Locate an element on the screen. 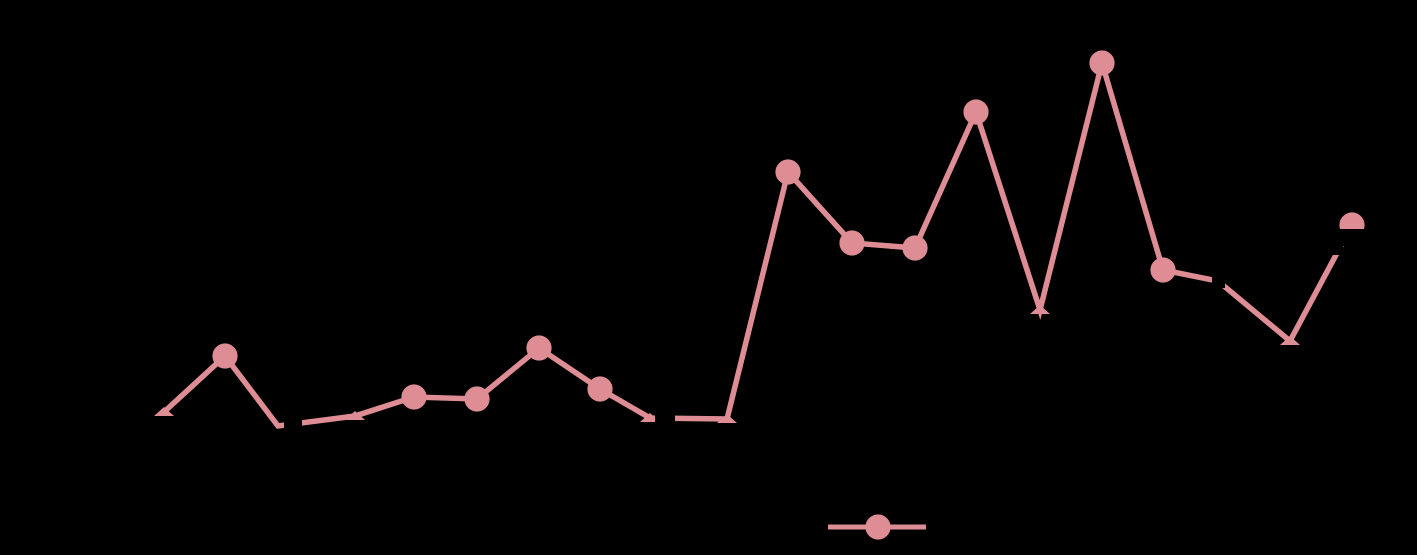 The height and width of the screenshot is (555, 1417). legend-key-marker is located at coordinates (878, 527).